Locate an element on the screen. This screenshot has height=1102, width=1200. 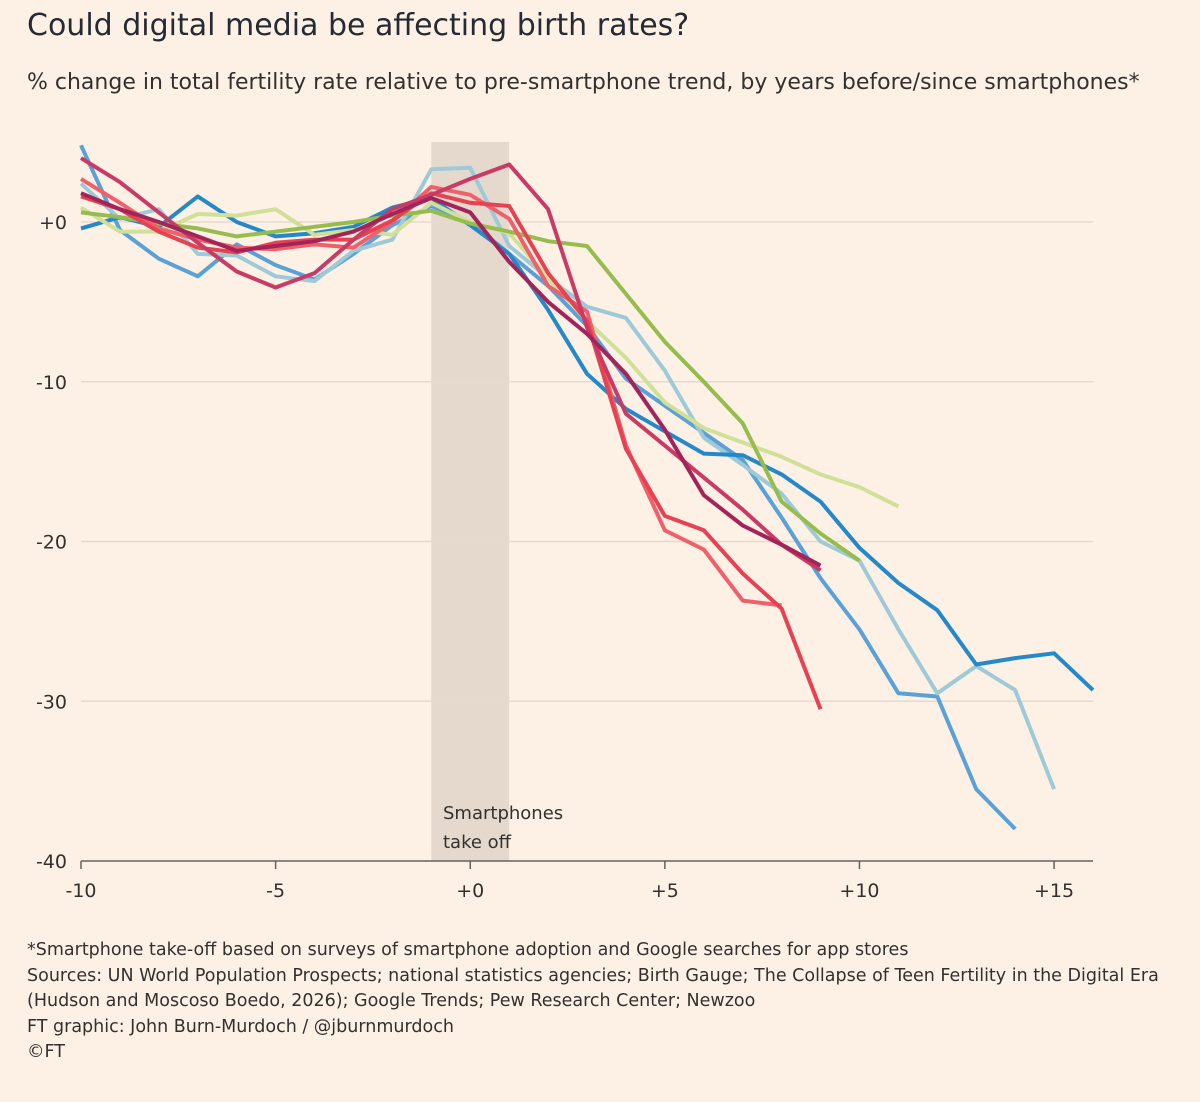
y-tick-label: +0 is located at coordinates (53, 223).